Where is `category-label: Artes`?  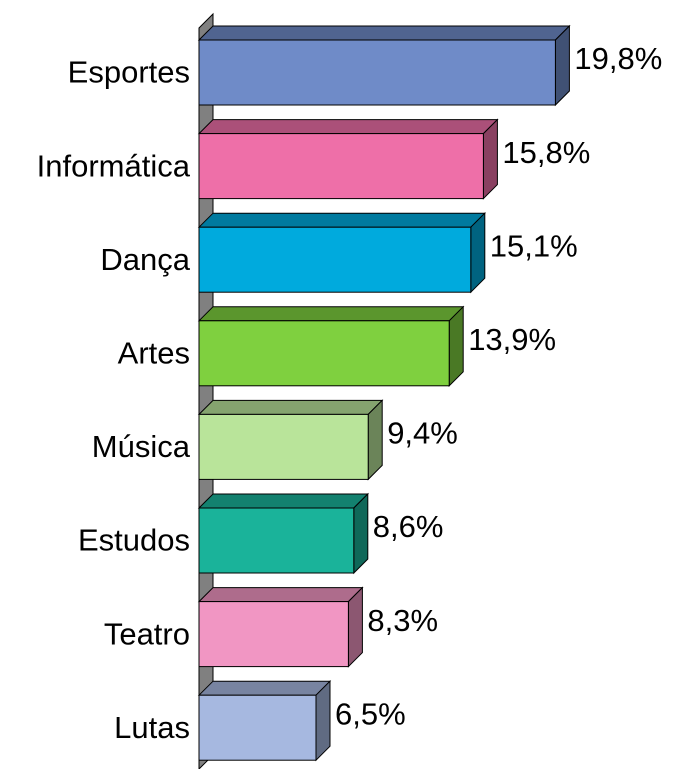
category-label: Artes is located at coordinates (154, 352).